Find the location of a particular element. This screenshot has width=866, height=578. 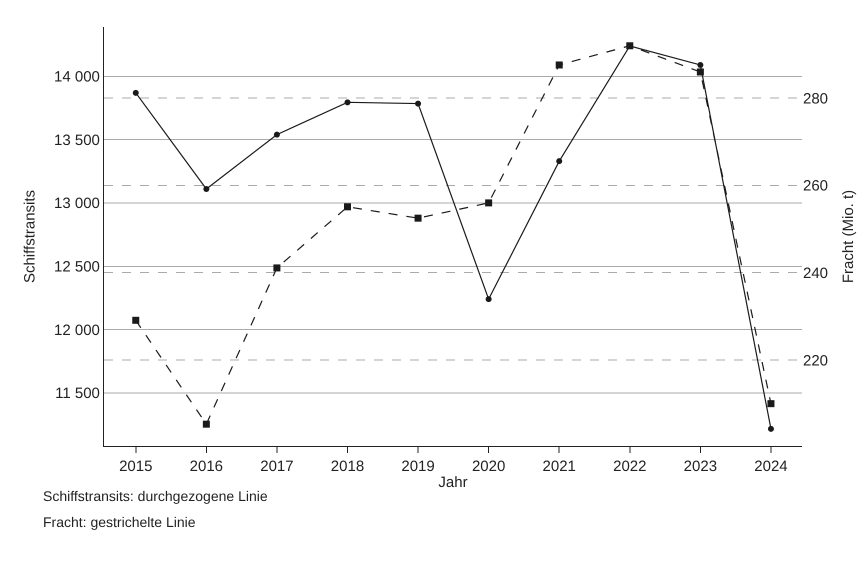

text: Fracht: gestrichelte Linie is located at coordinates (119, 522).